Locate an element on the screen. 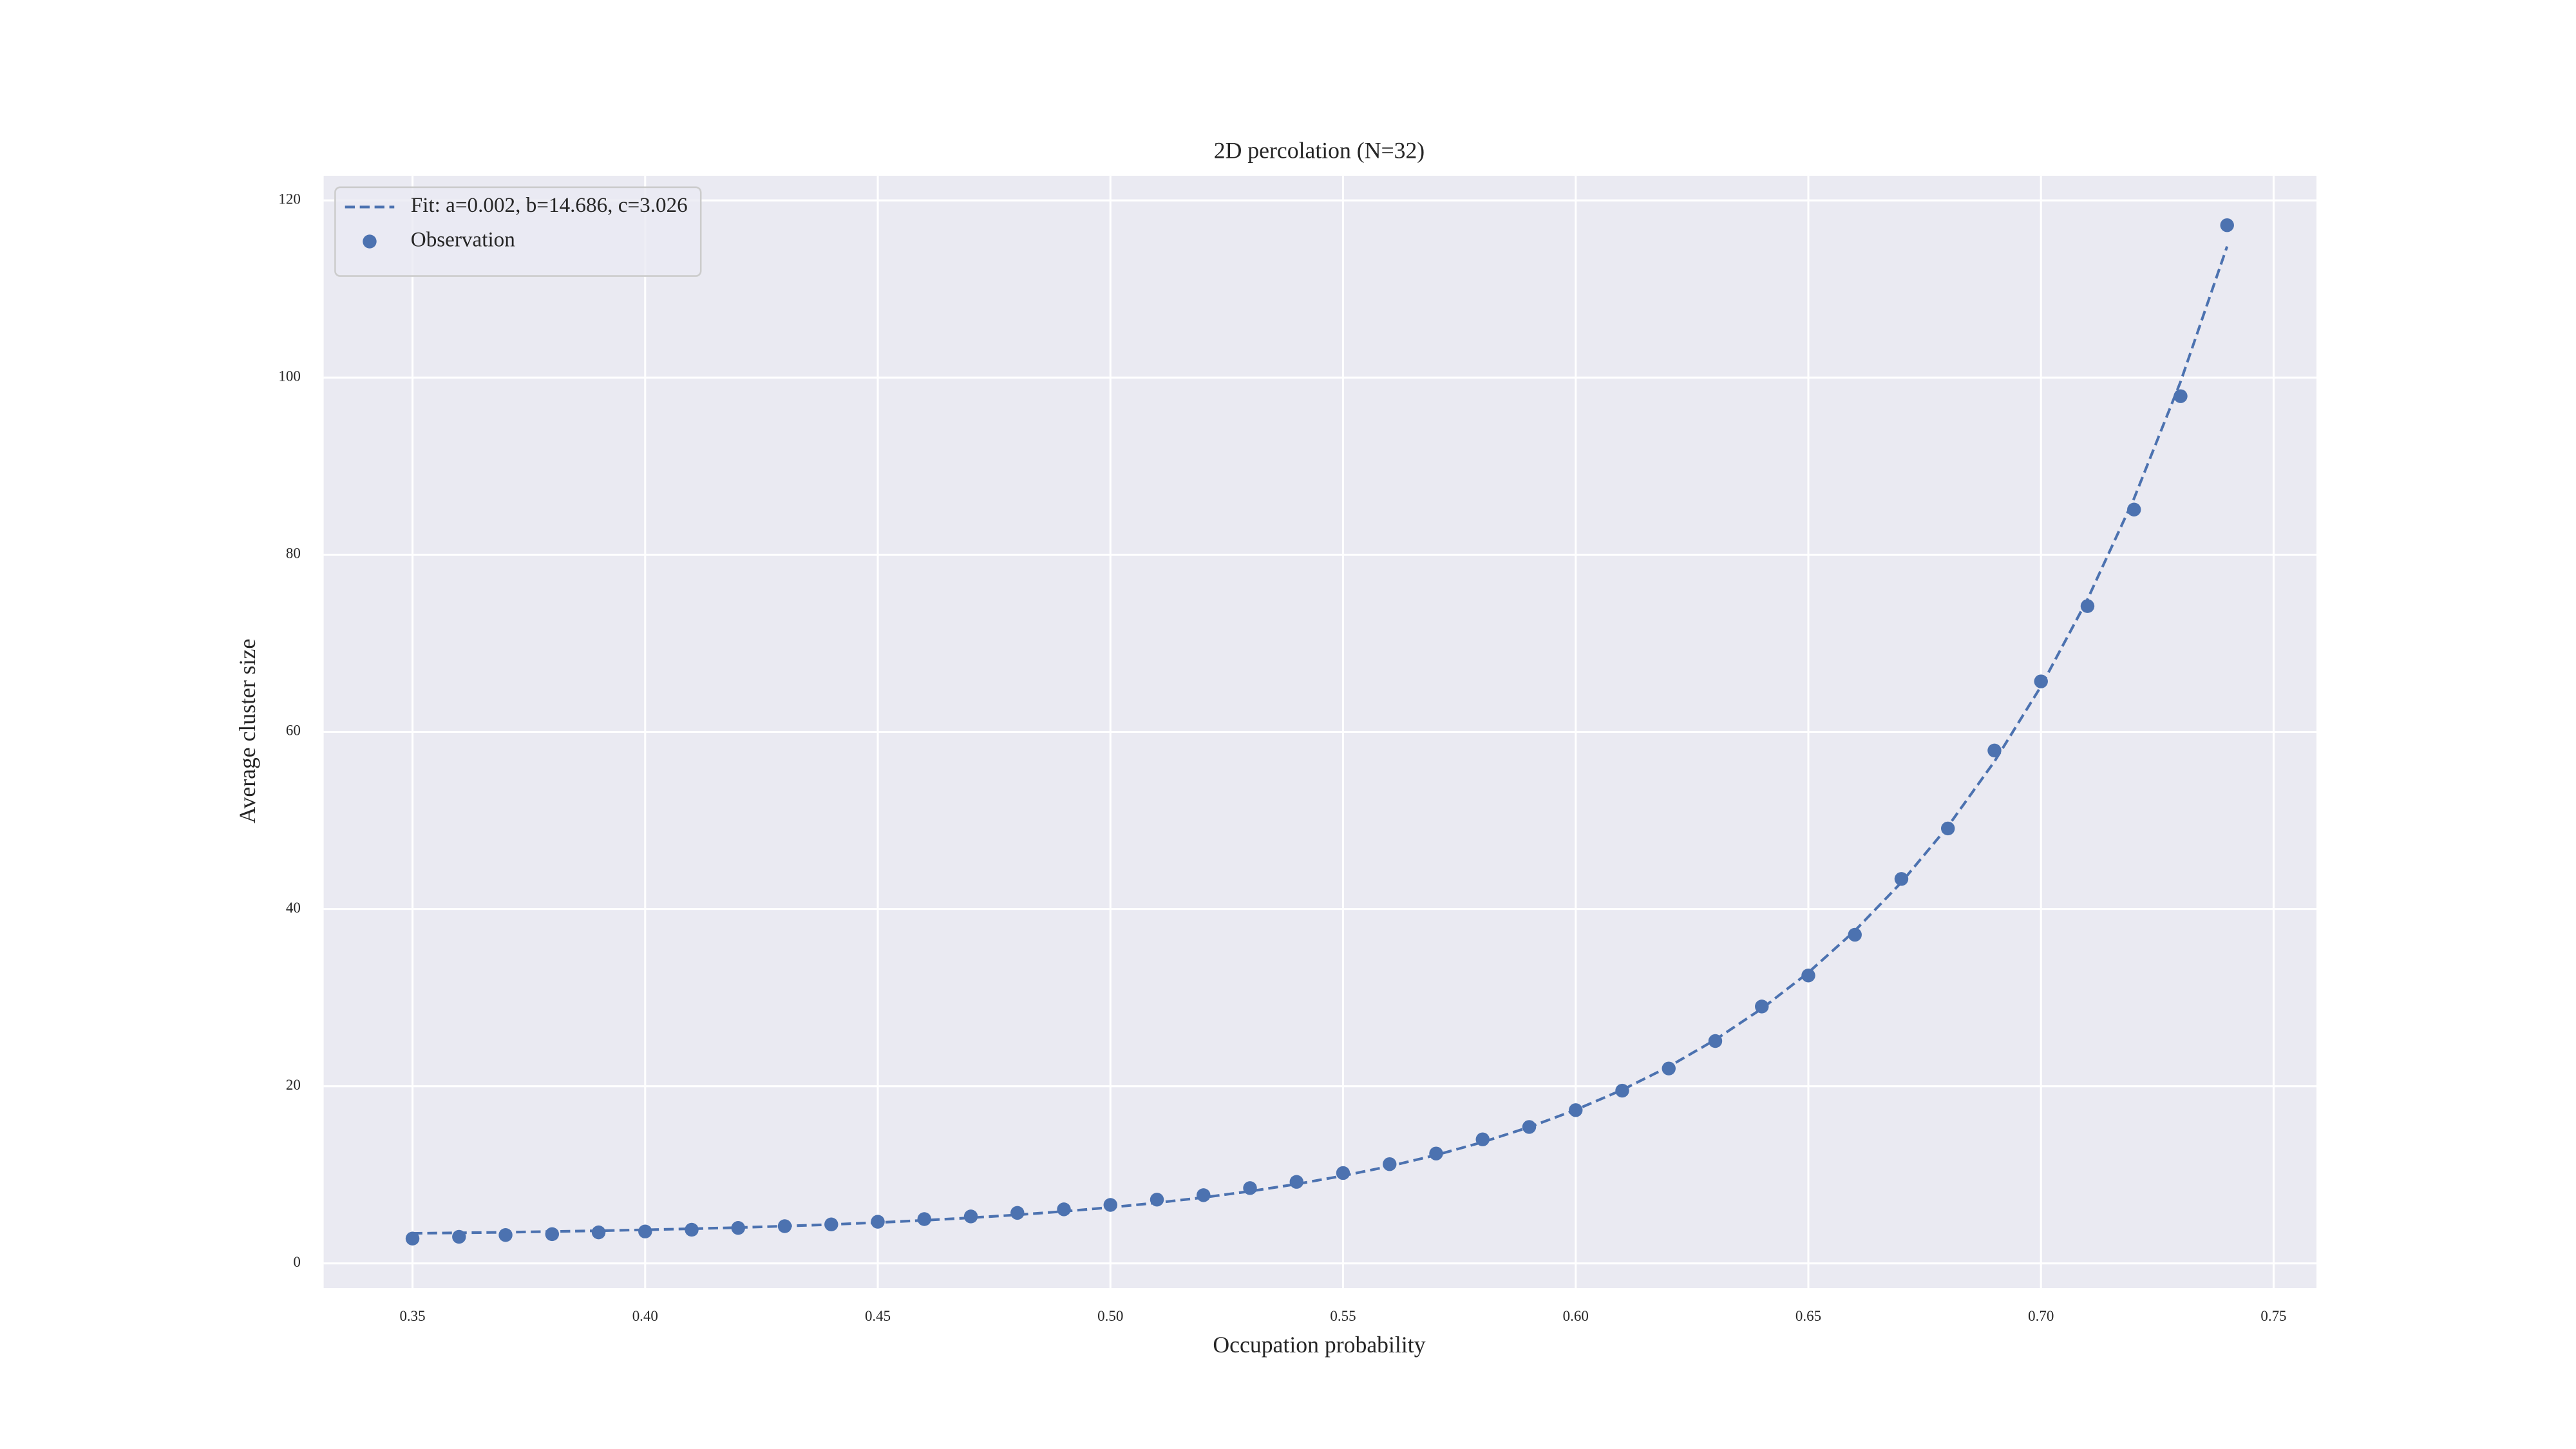 The width and height of the screenshot is (2576, 1449). x-tick-label: 0.40 is located at coordinates (645, 1316).